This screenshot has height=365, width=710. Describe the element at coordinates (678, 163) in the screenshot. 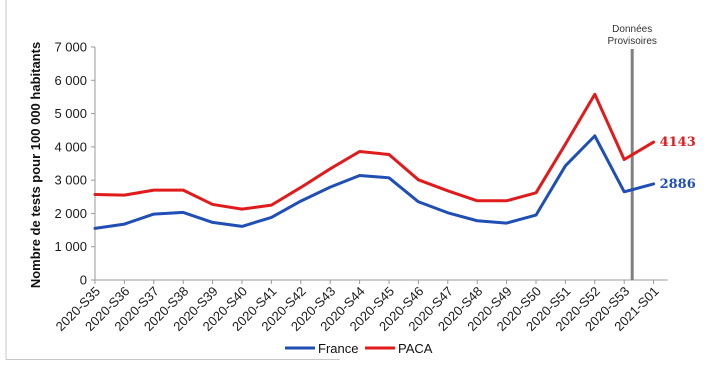

I see `end-labels: 4143 2886` at that location.